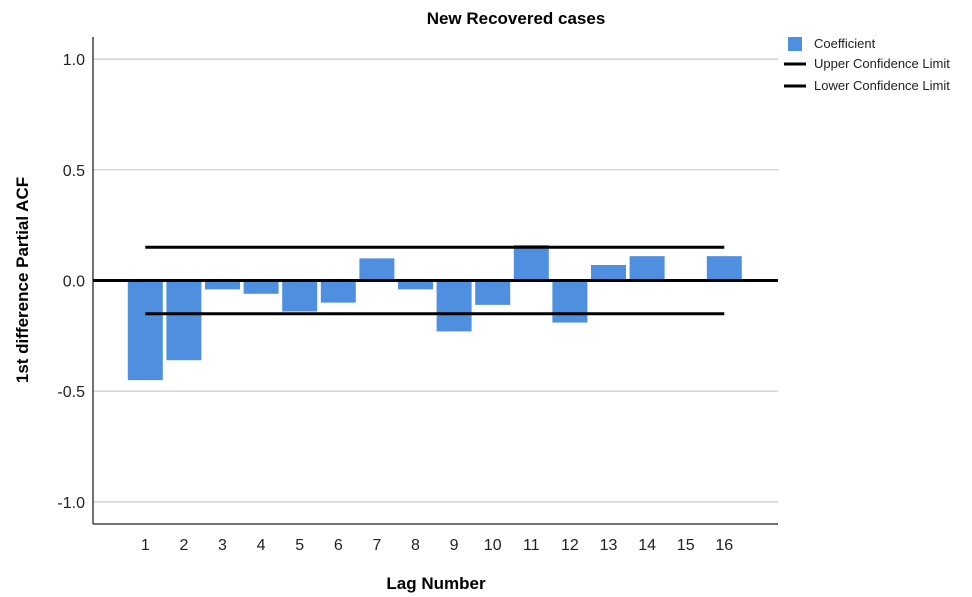 This screenshot has height=597, width=972. What do you see at coordinates (845, 43) in the screenshot?
I see `legend-label-coefficient: Coefficient` at bounding box center [845, 43].